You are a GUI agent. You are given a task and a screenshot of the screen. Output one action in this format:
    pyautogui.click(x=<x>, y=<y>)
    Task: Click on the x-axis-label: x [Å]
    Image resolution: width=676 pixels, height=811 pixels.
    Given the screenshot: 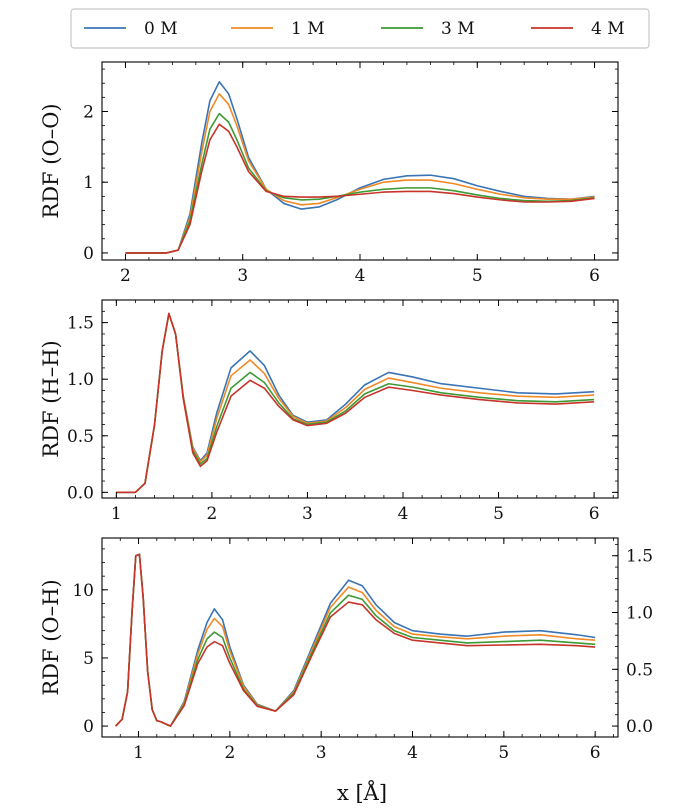 What is the action you would take?
    pyautogui.click(x=362, y=792)
    